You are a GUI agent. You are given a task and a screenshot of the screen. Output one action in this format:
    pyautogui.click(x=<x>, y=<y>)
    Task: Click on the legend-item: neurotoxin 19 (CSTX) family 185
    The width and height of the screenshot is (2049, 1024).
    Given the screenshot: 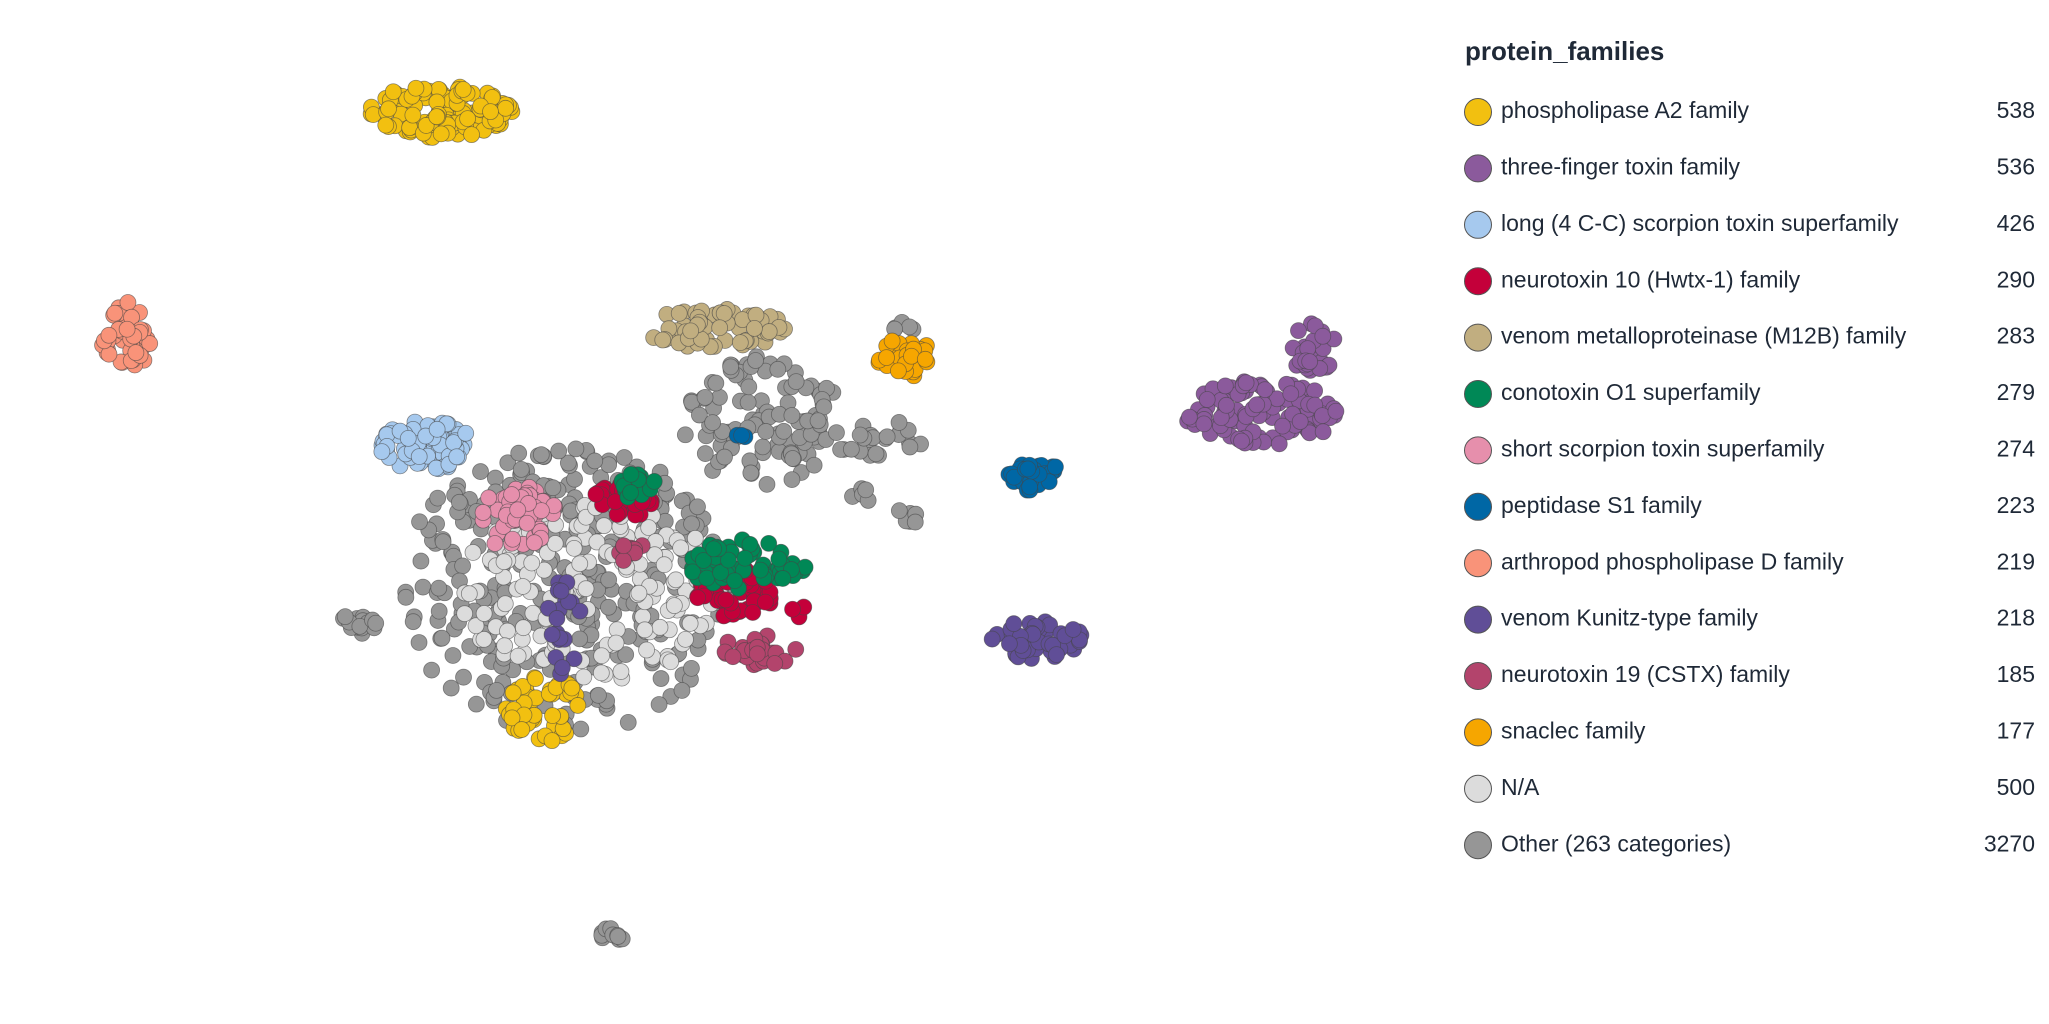 What is the action you would take?
    pyautogui.click(x=1750, y=675)
    